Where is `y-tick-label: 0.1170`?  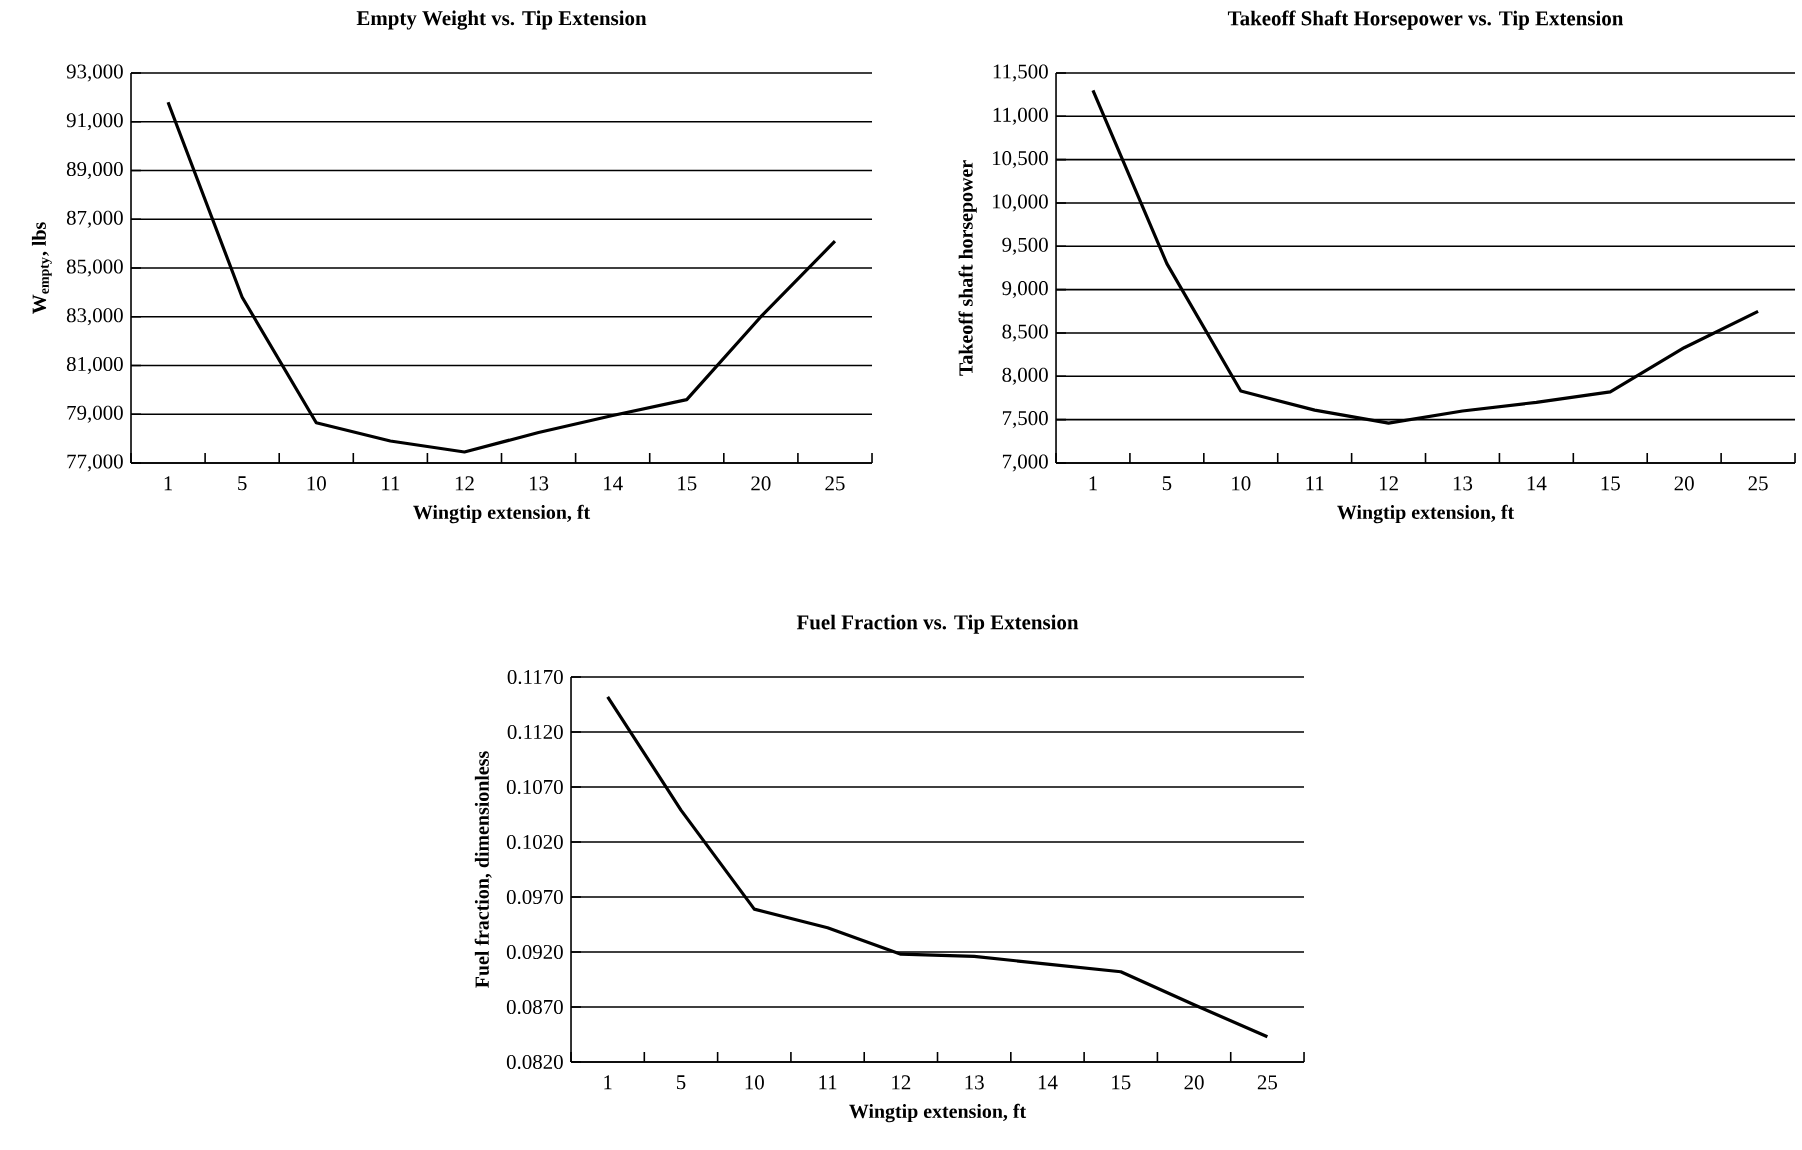
y-tick-label: 0.1170 is located at coordinates (535, 677).